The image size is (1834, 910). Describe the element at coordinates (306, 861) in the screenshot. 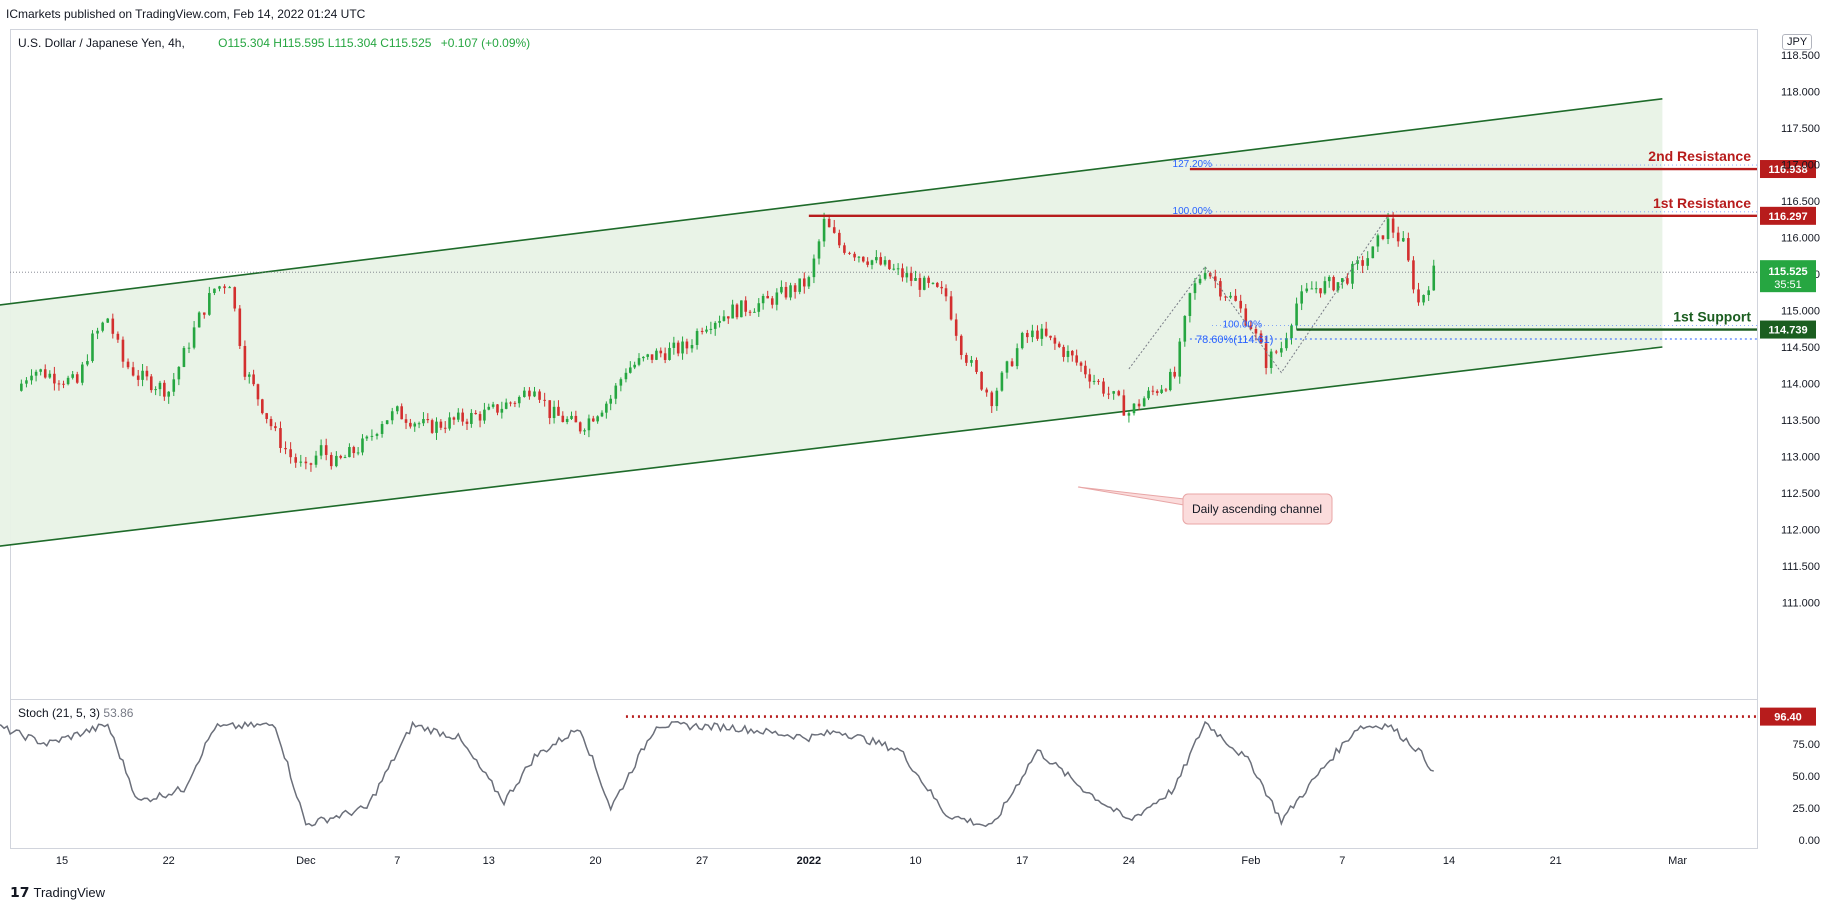

I see `x-tick-label: Dec` at that location.